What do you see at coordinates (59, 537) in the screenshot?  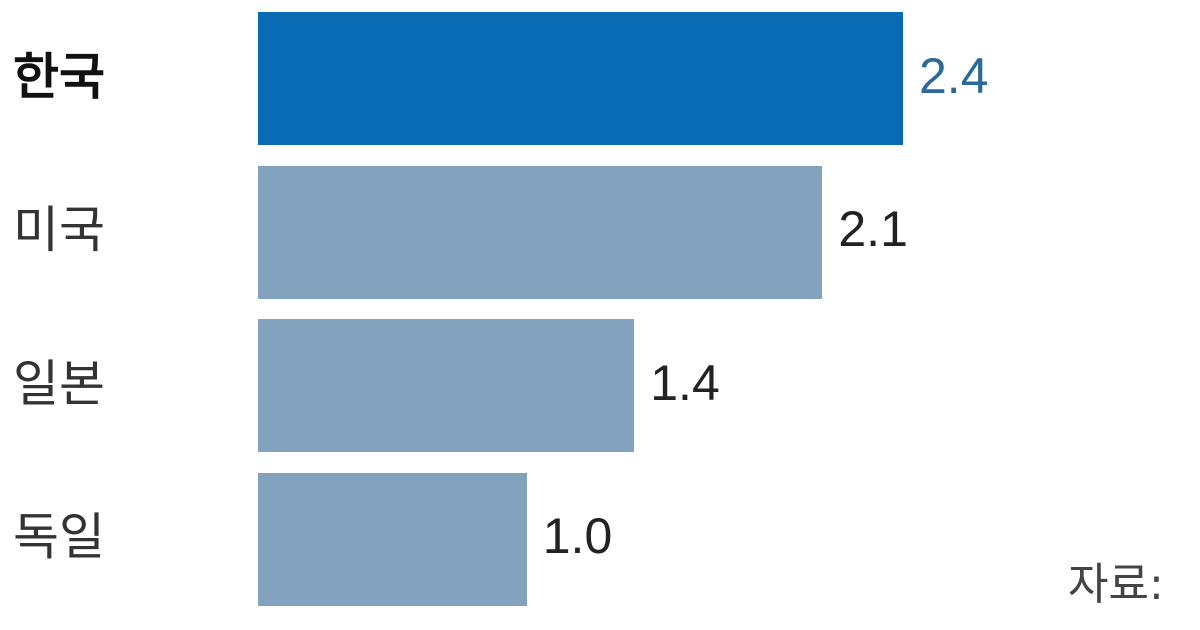 I see `category-label: 독일` at bounding box center [59, 537].